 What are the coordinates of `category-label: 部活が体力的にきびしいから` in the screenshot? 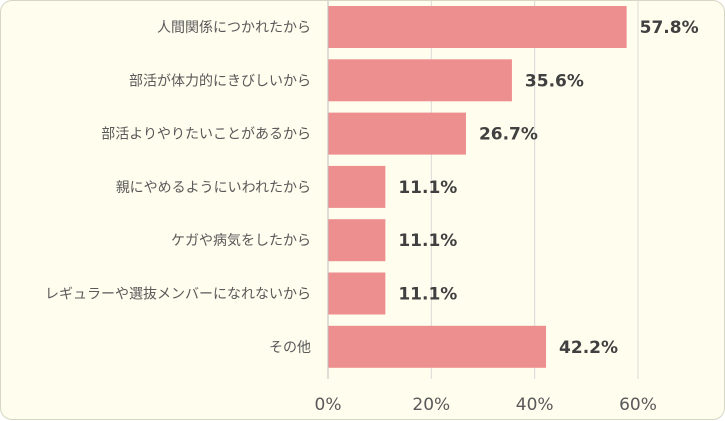 It's located at (220, 81).